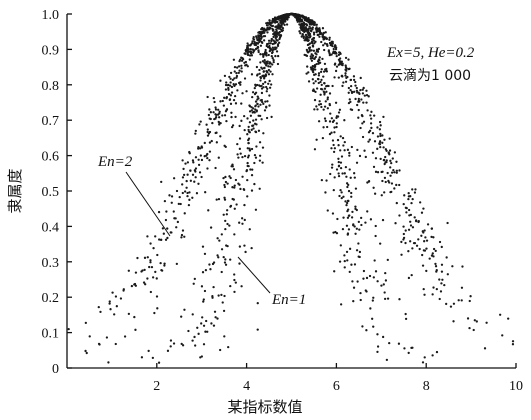  I want to click on annotation-en1-leader, so click(254, 275).